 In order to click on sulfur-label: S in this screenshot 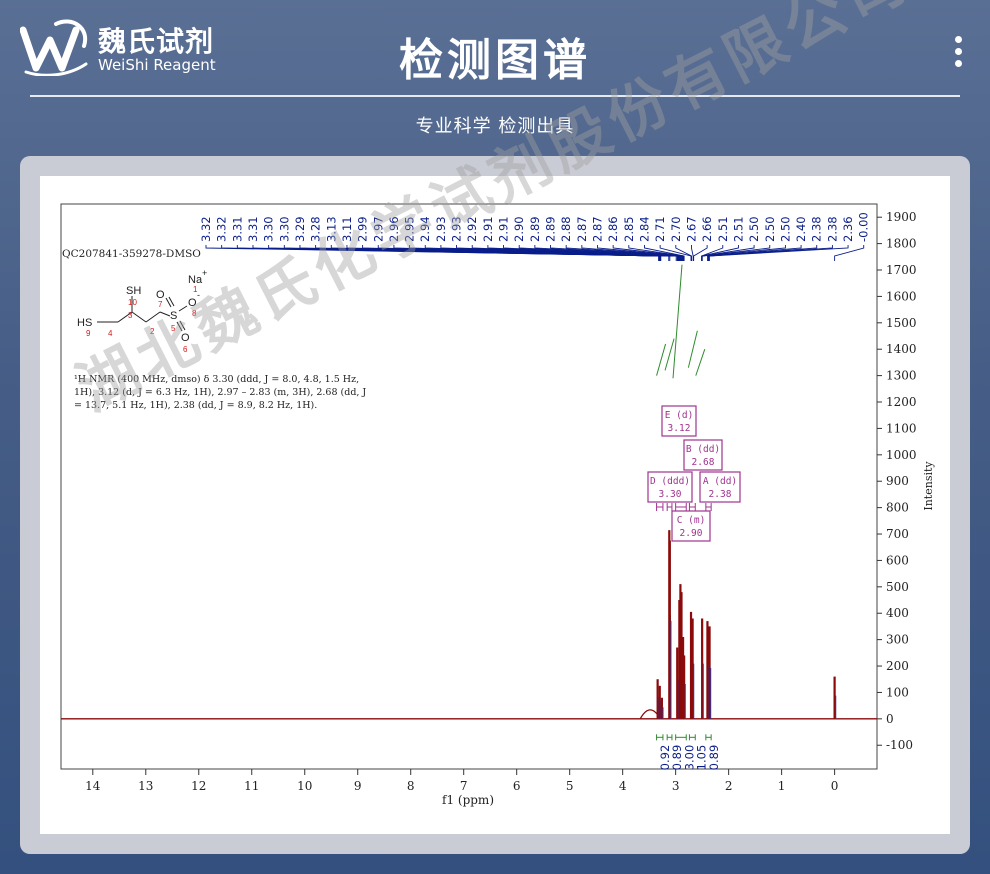, I will do `click(173, 316)`.